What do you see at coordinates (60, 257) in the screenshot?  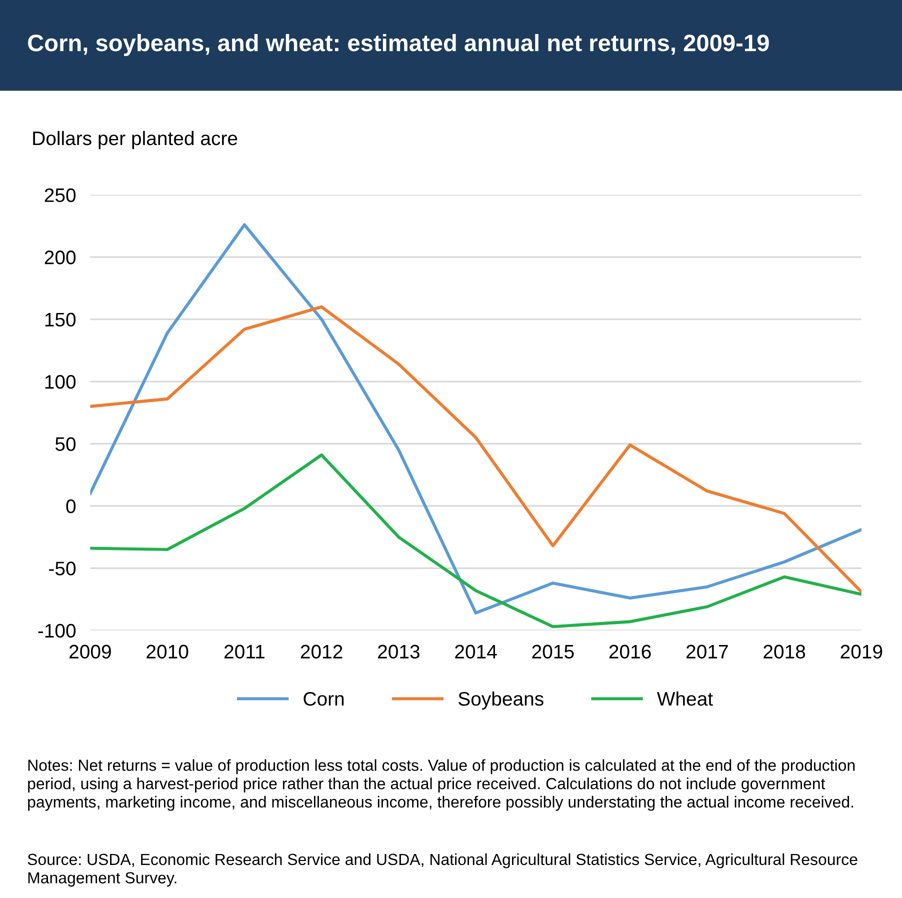 I see `y-tick-label: 200` at bounding box center [60, 257].